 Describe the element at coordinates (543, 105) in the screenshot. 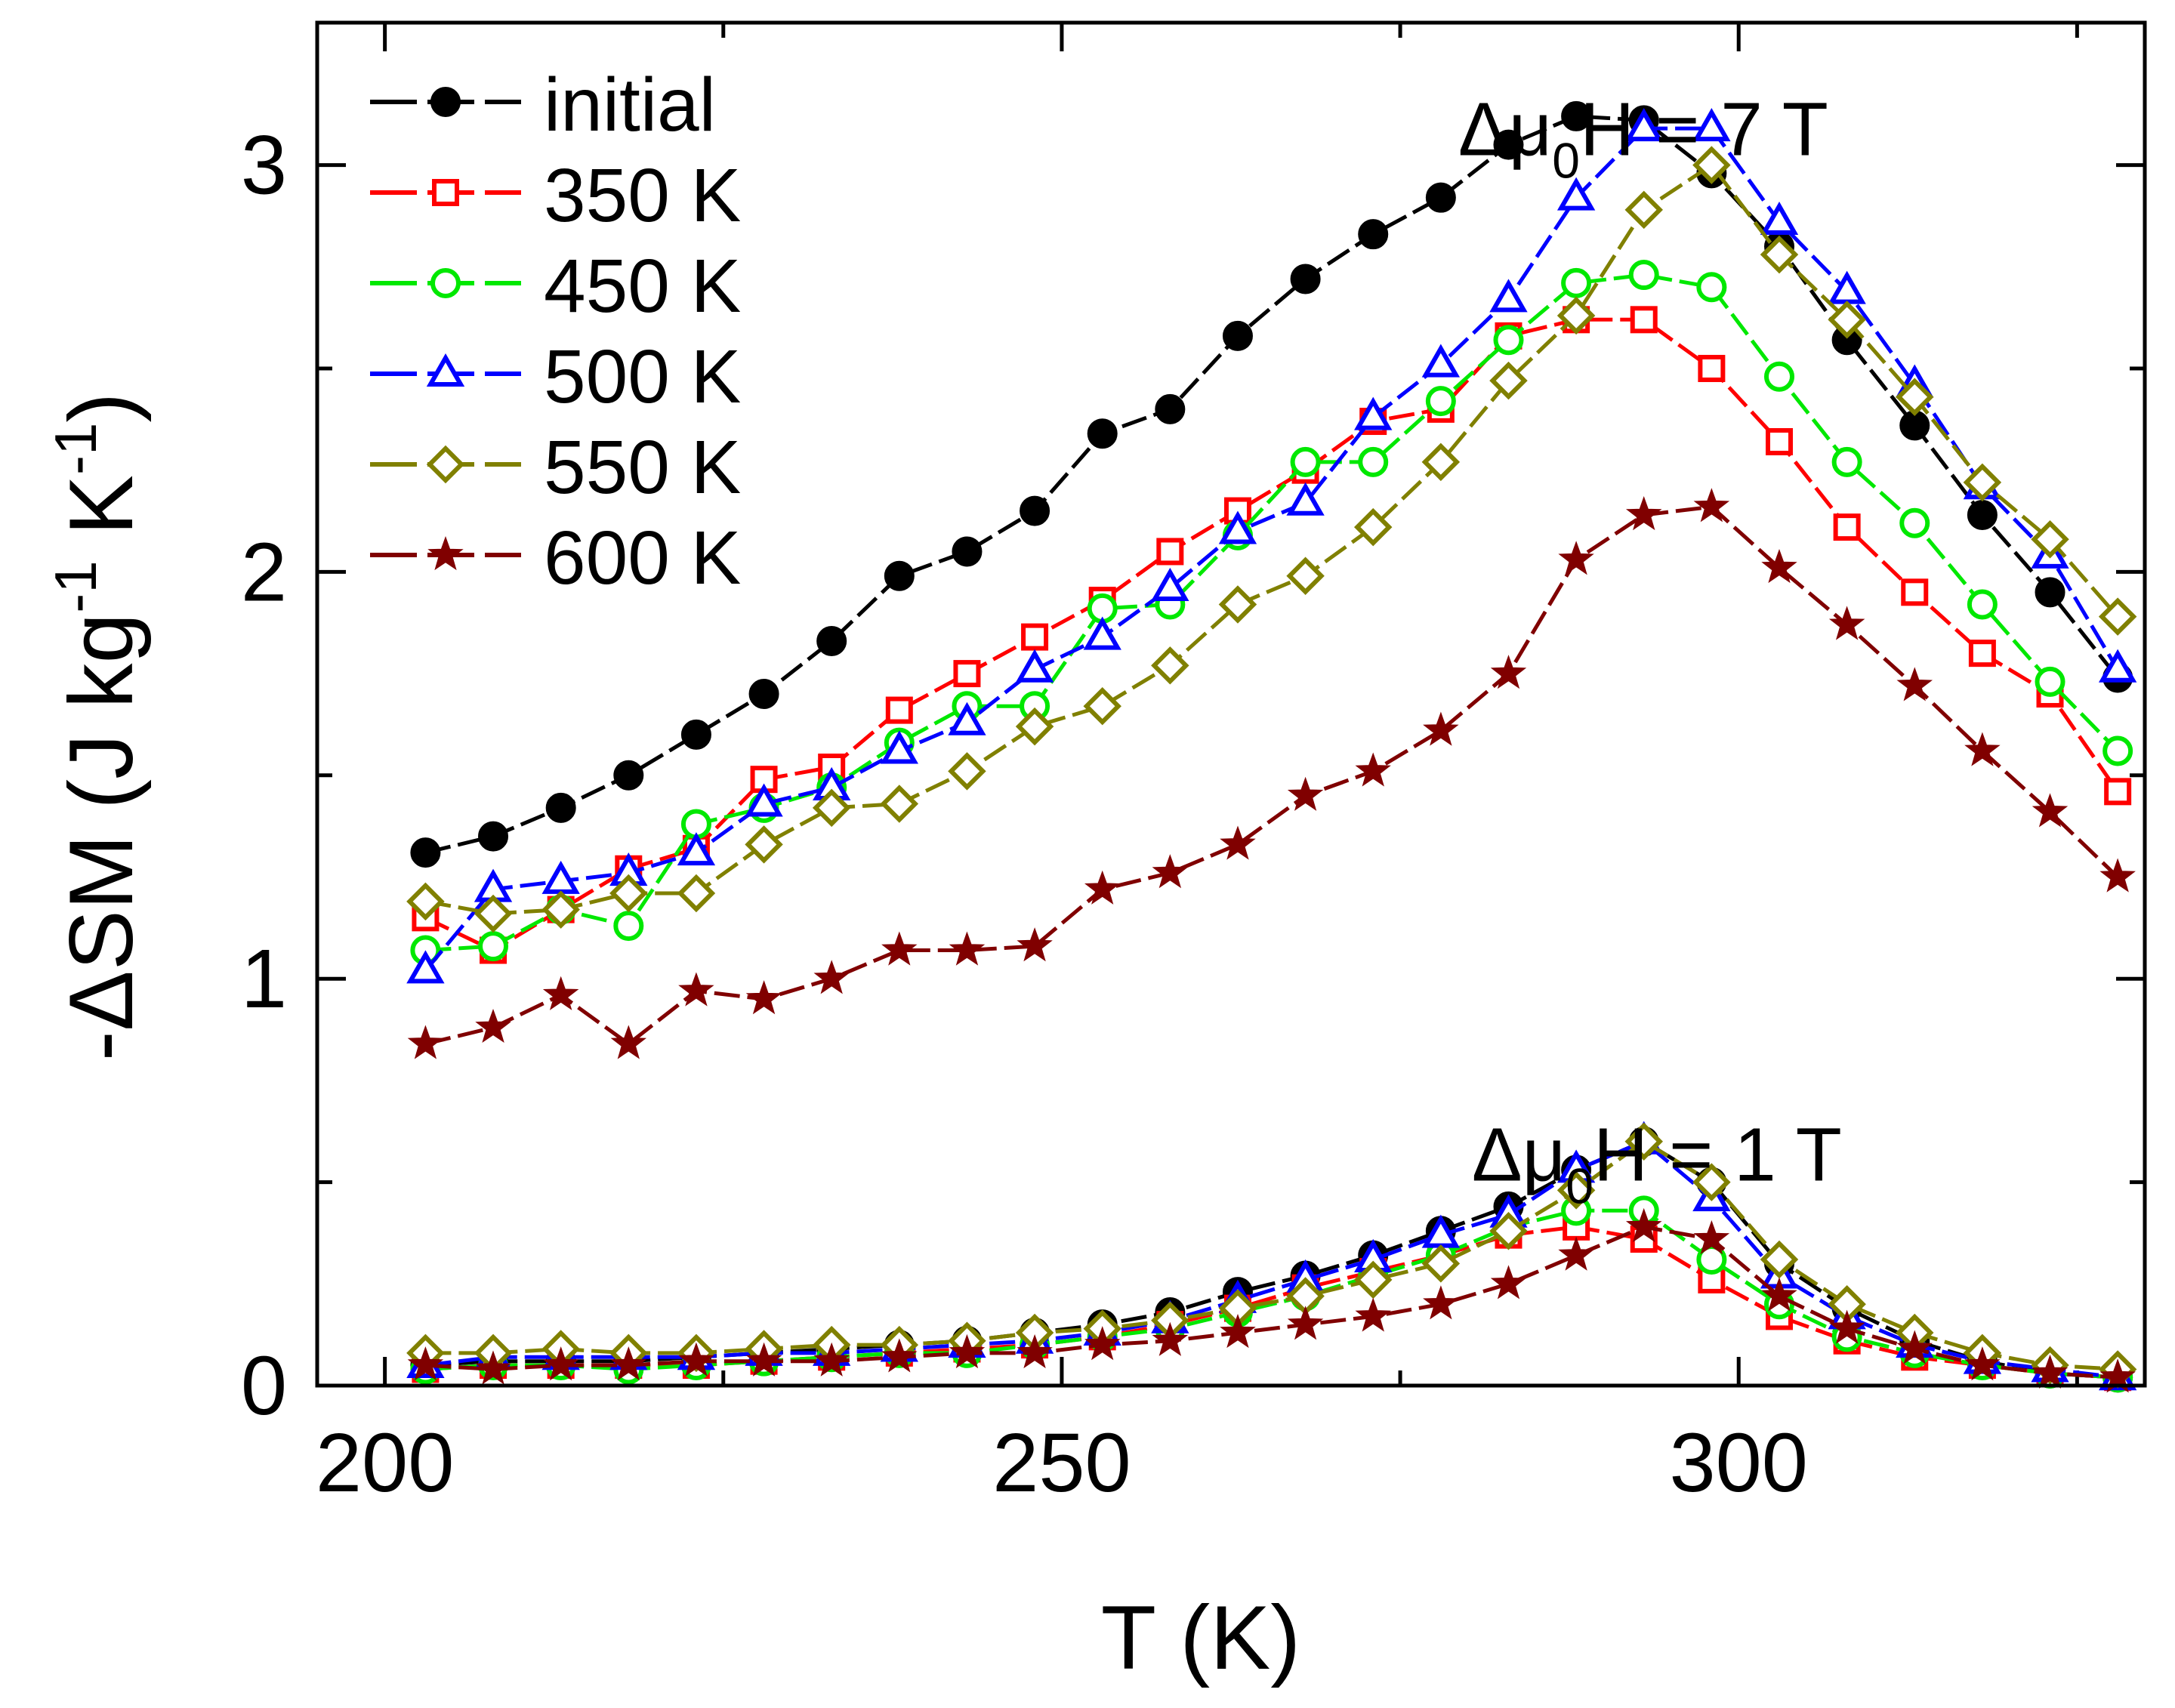

I see `legend-item: initial` at that location.